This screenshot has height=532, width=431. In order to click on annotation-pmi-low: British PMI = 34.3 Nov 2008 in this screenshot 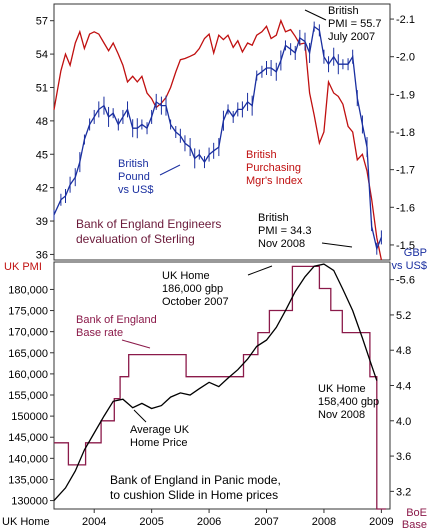, I will do `click(305, 231)`.